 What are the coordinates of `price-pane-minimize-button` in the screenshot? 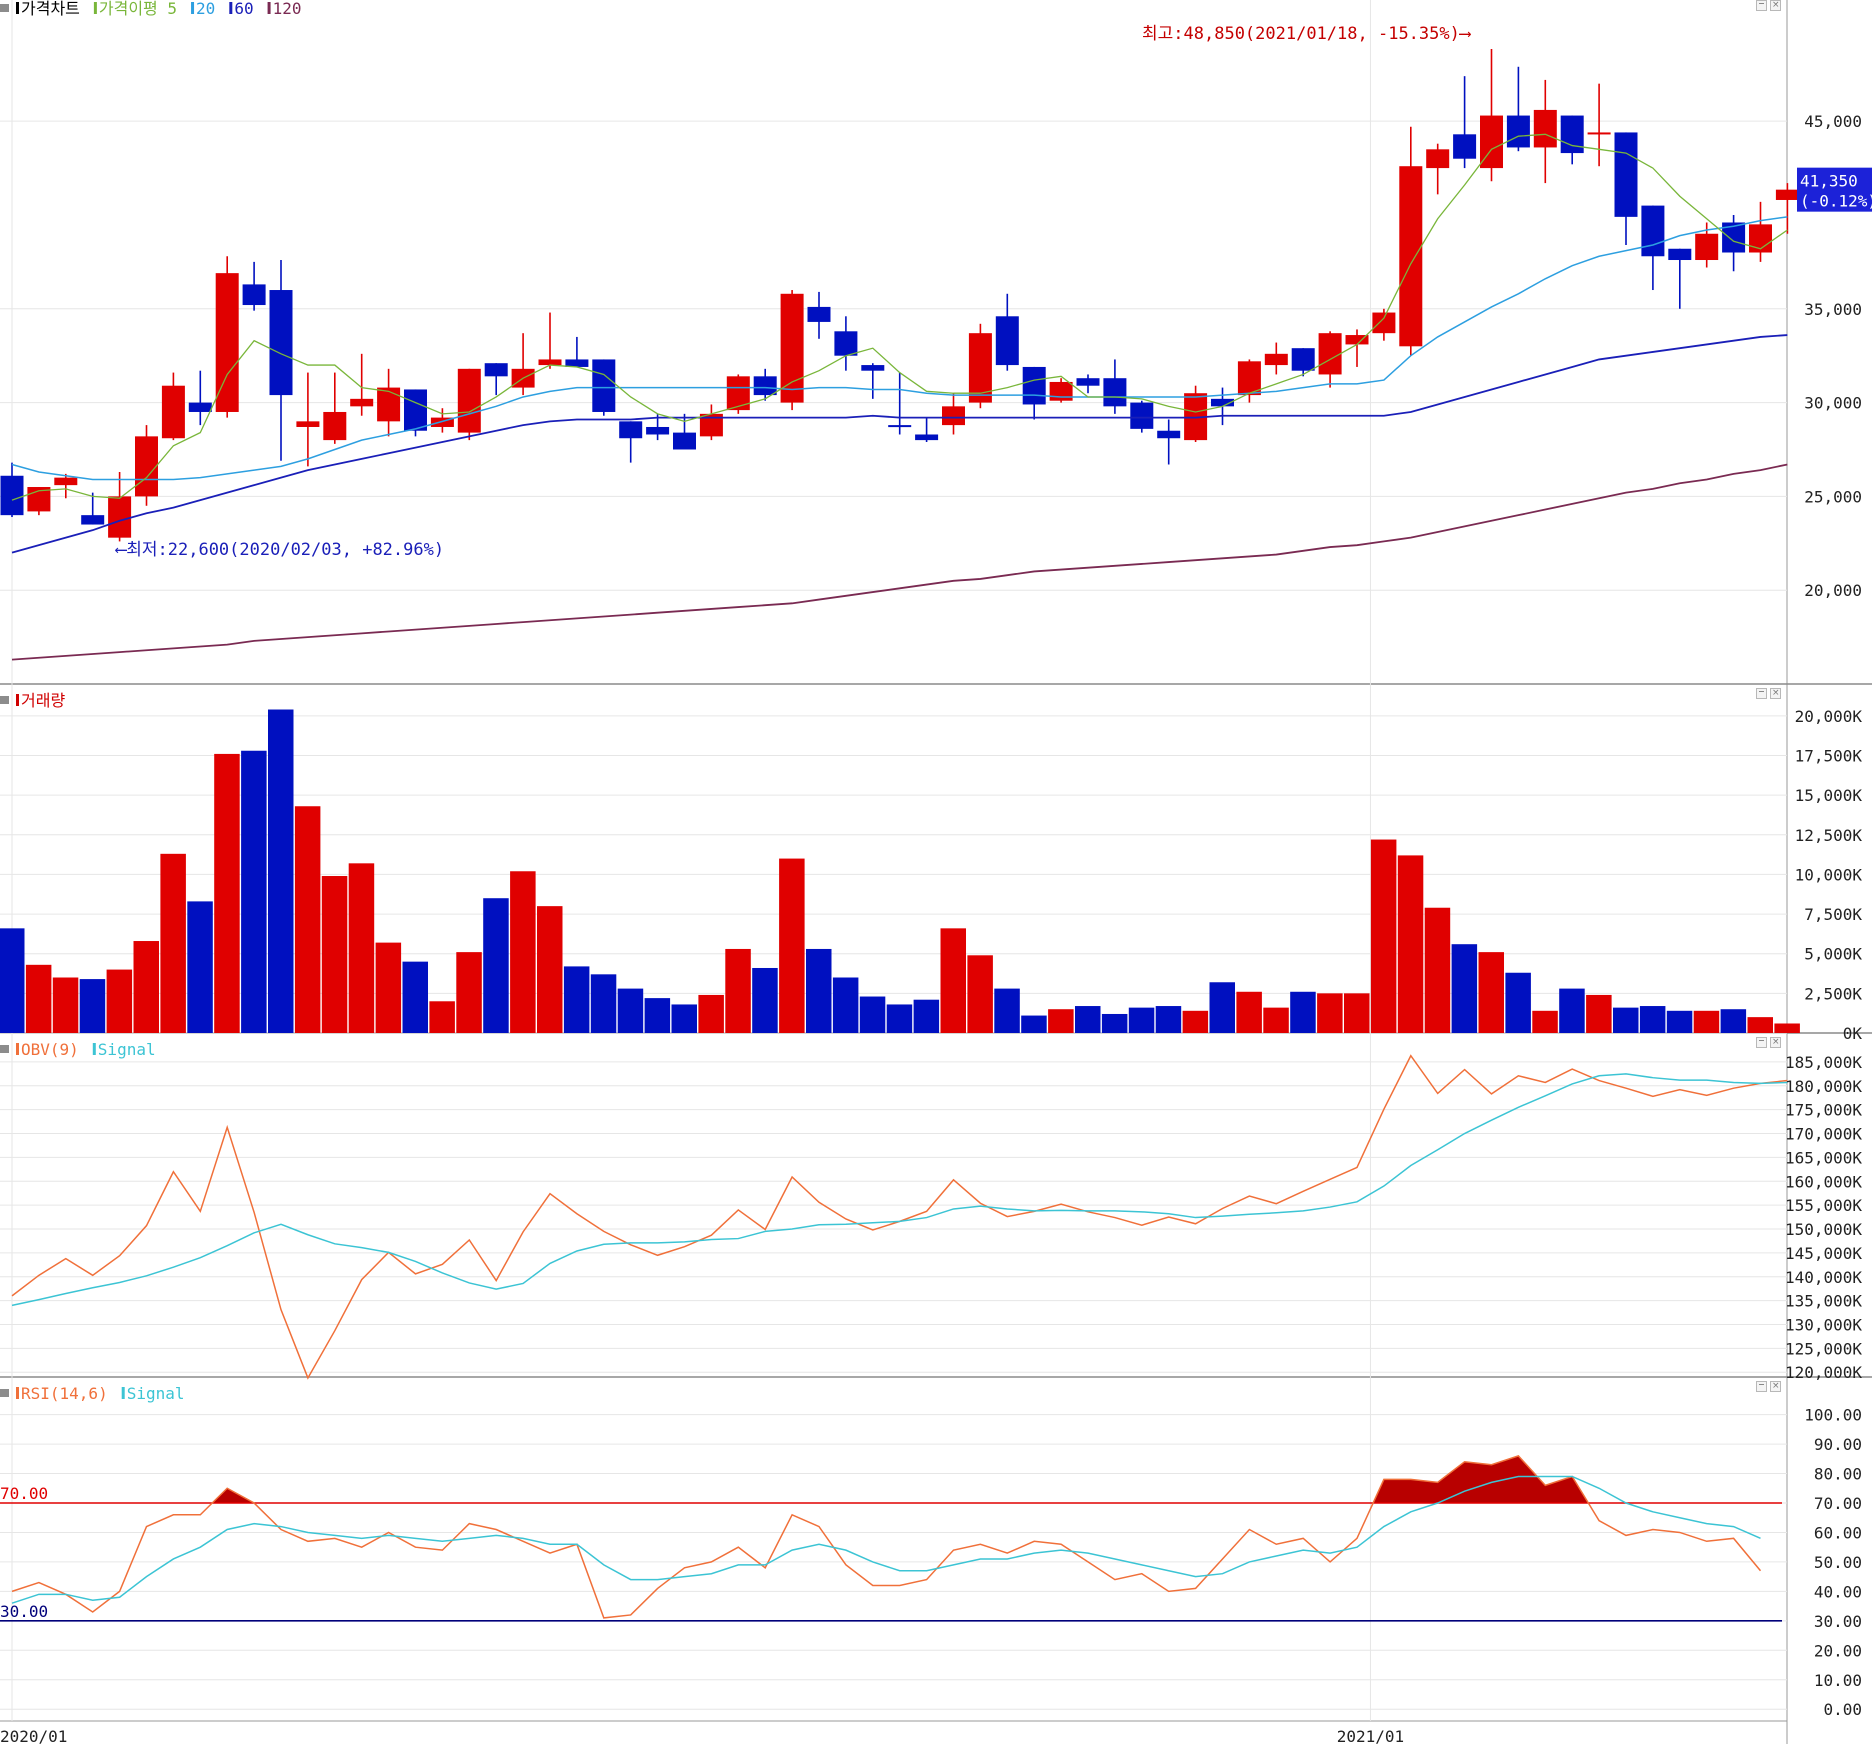 It's located at (1761, 5).